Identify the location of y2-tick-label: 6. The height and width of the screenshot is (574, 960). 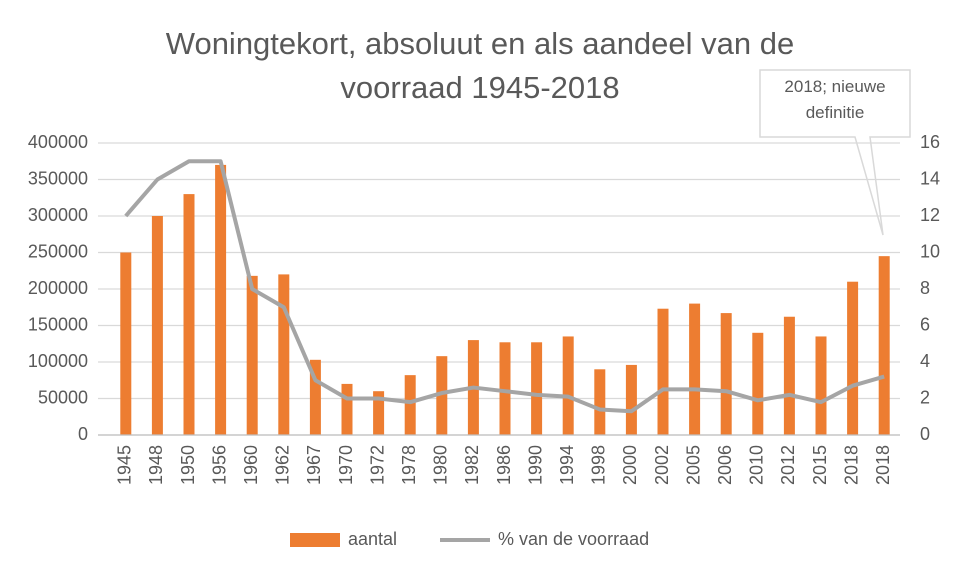
(925, 324).